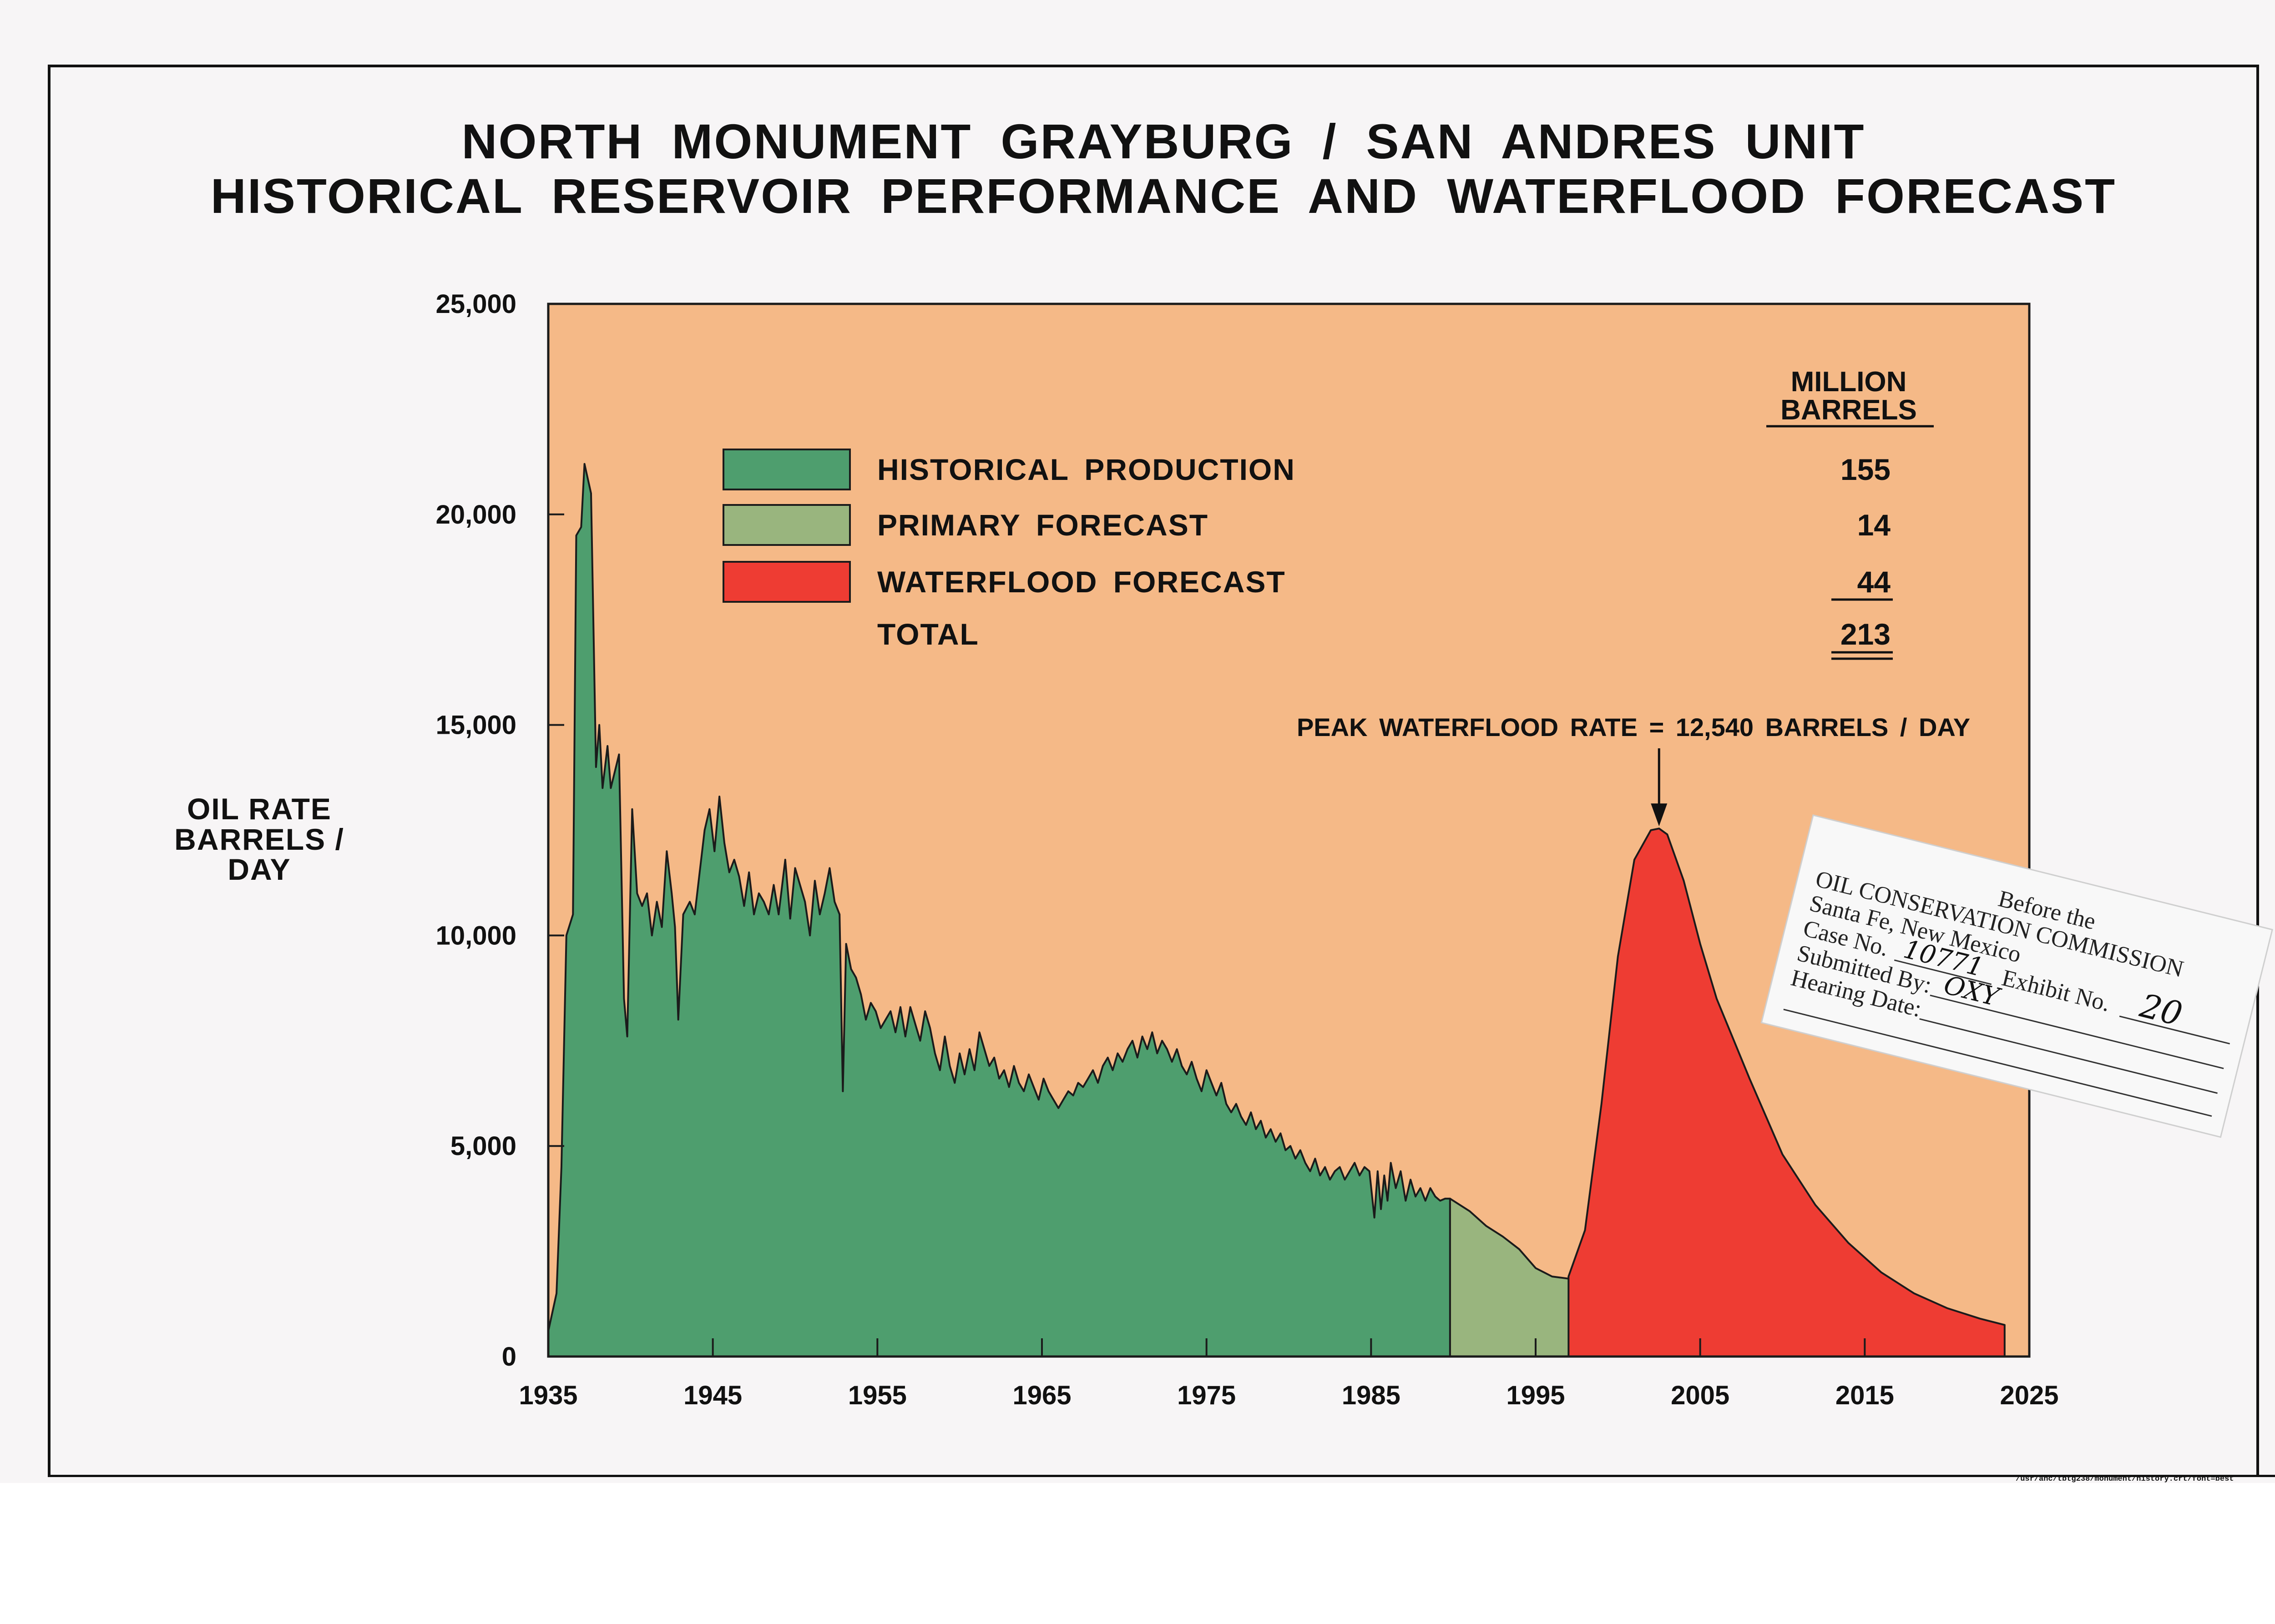 This screenshot has width=2275, height=1624. I want to click on x-axis: 1935 1945 1955 1965 1975 1985 1995 2005 2015 2025, so click(1289, 1374).